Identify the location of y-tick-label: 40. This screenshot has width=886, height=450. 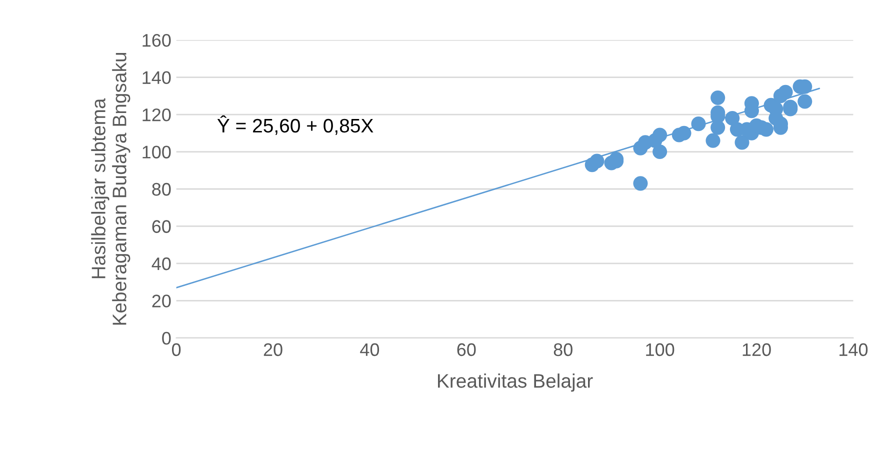
(161, 263).